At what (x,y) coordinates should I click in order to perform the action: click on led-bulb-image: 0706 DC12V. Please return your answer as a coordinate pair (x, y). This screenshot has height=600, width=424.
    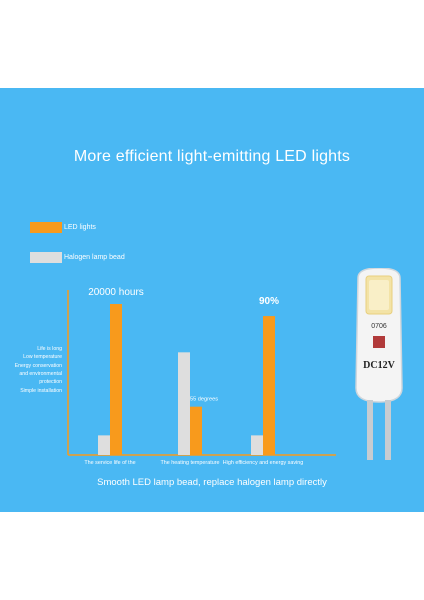
    Looking at the image, I should click on (379, 364).